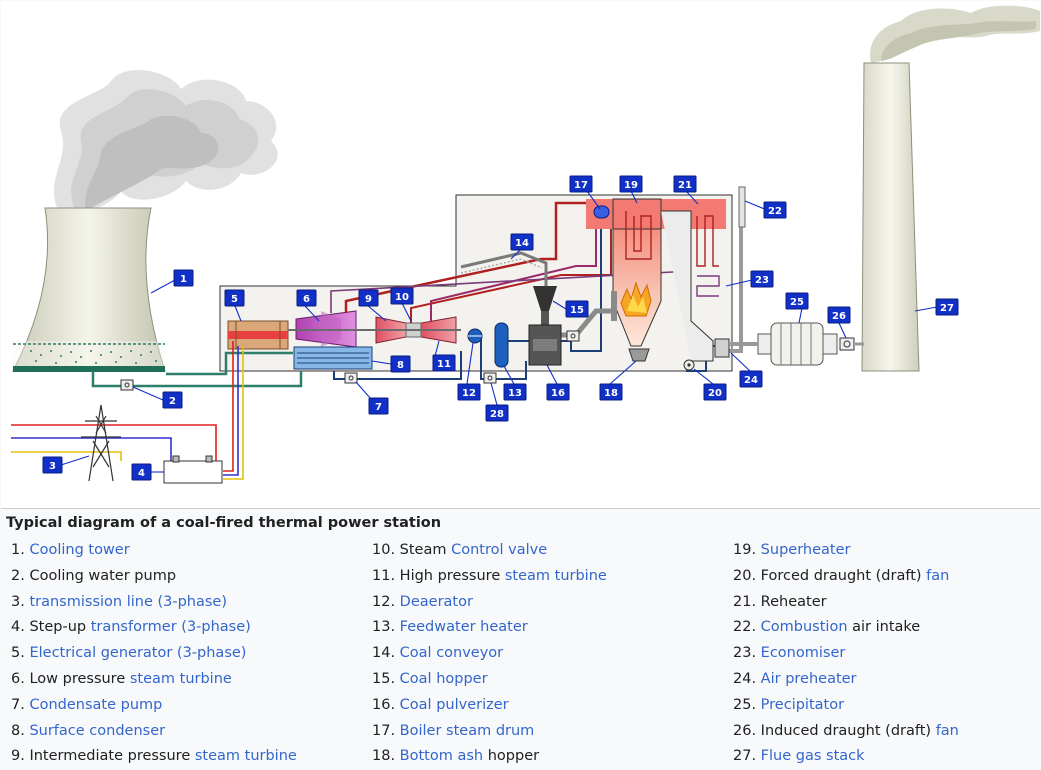 The width and height of the screenshot is (1041, 770). Describe the element at coordinates (20, 730) in the screenshot. I see `legend-number: 8.` at that location.